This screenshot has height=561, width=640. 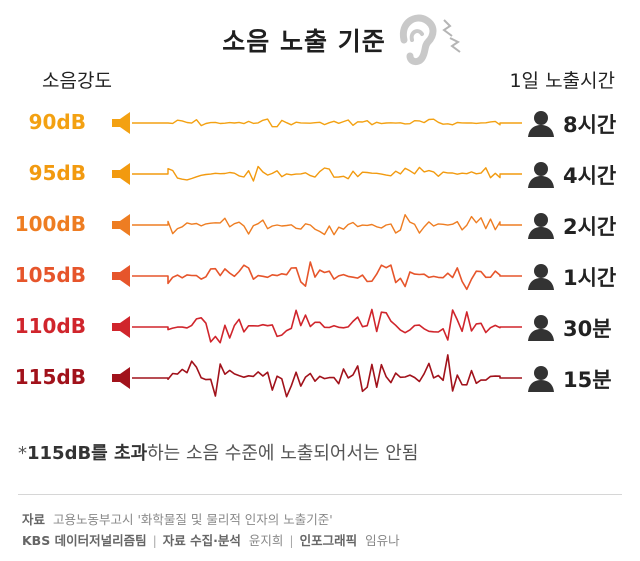 I want to click on ear-icon, so click(x=430, y=40).